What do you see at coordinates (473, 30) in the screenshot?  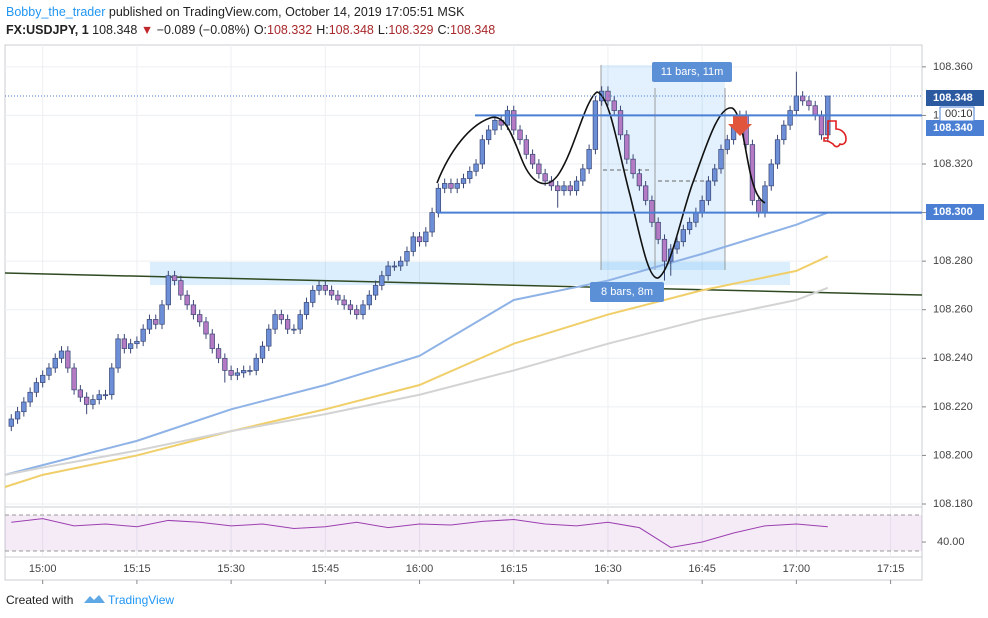 I see `ohlc-value: 108.348` at bounding box center [473, 30].